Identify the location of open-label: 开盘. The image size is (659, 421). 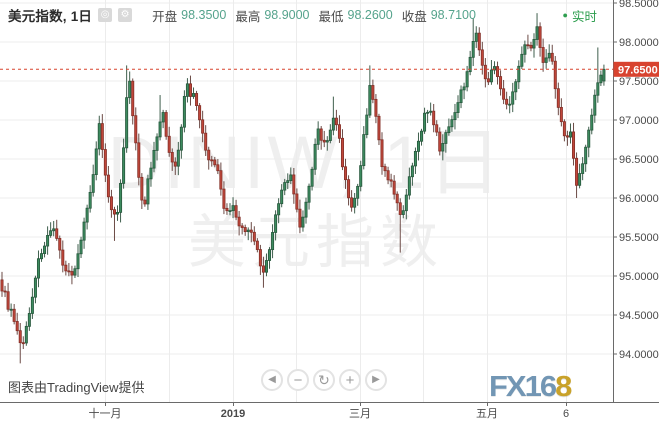
(165, 16).